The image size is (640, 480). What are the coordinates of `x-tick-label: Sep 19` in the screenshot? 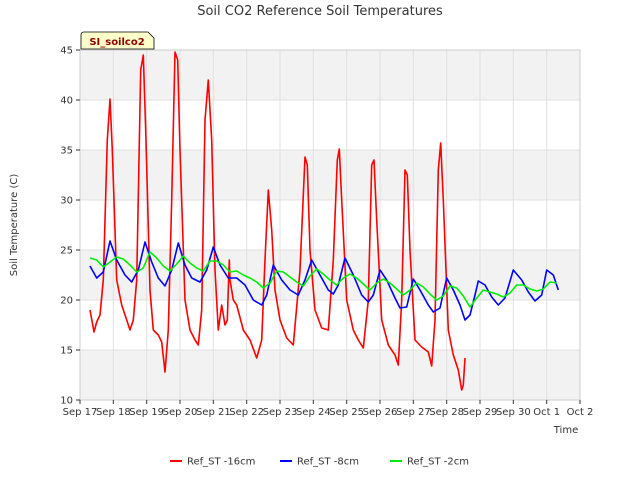 It's located at (146, 412).